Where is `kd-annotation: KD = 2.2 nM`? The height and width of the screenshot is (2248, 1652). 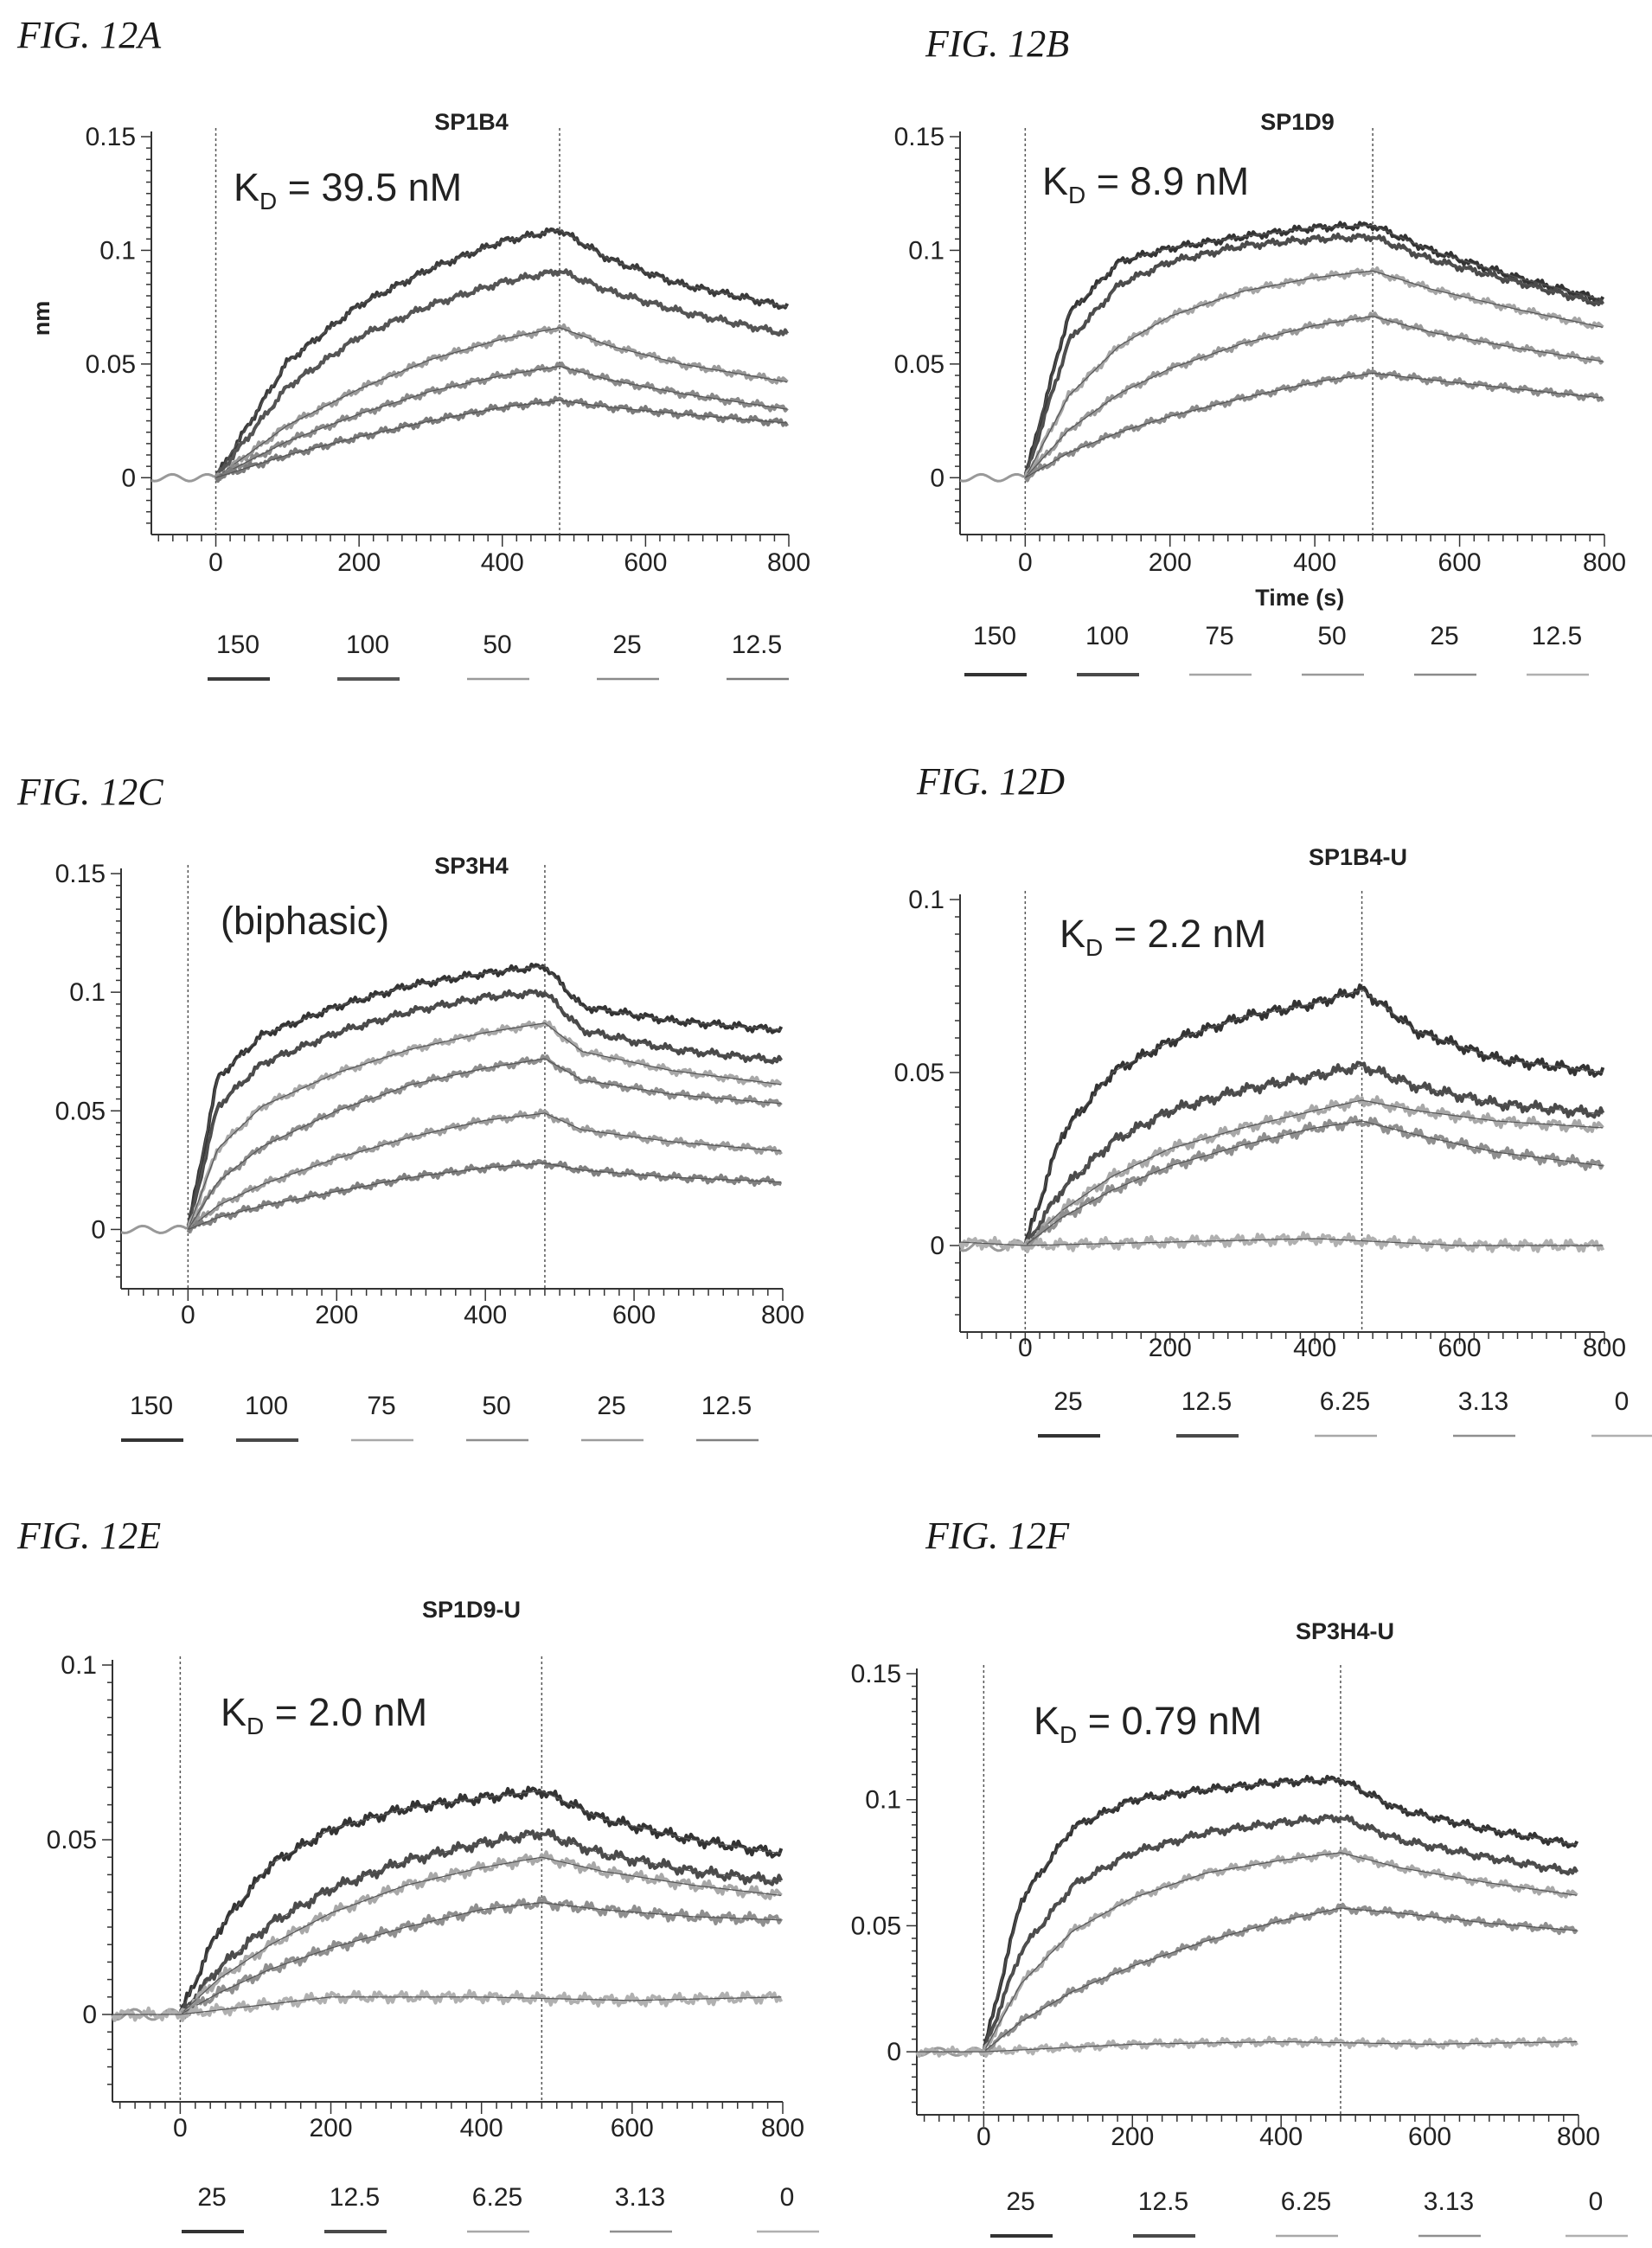
kd-annotation: KD = 2.2 nM is located at coordinates (1163, 937).